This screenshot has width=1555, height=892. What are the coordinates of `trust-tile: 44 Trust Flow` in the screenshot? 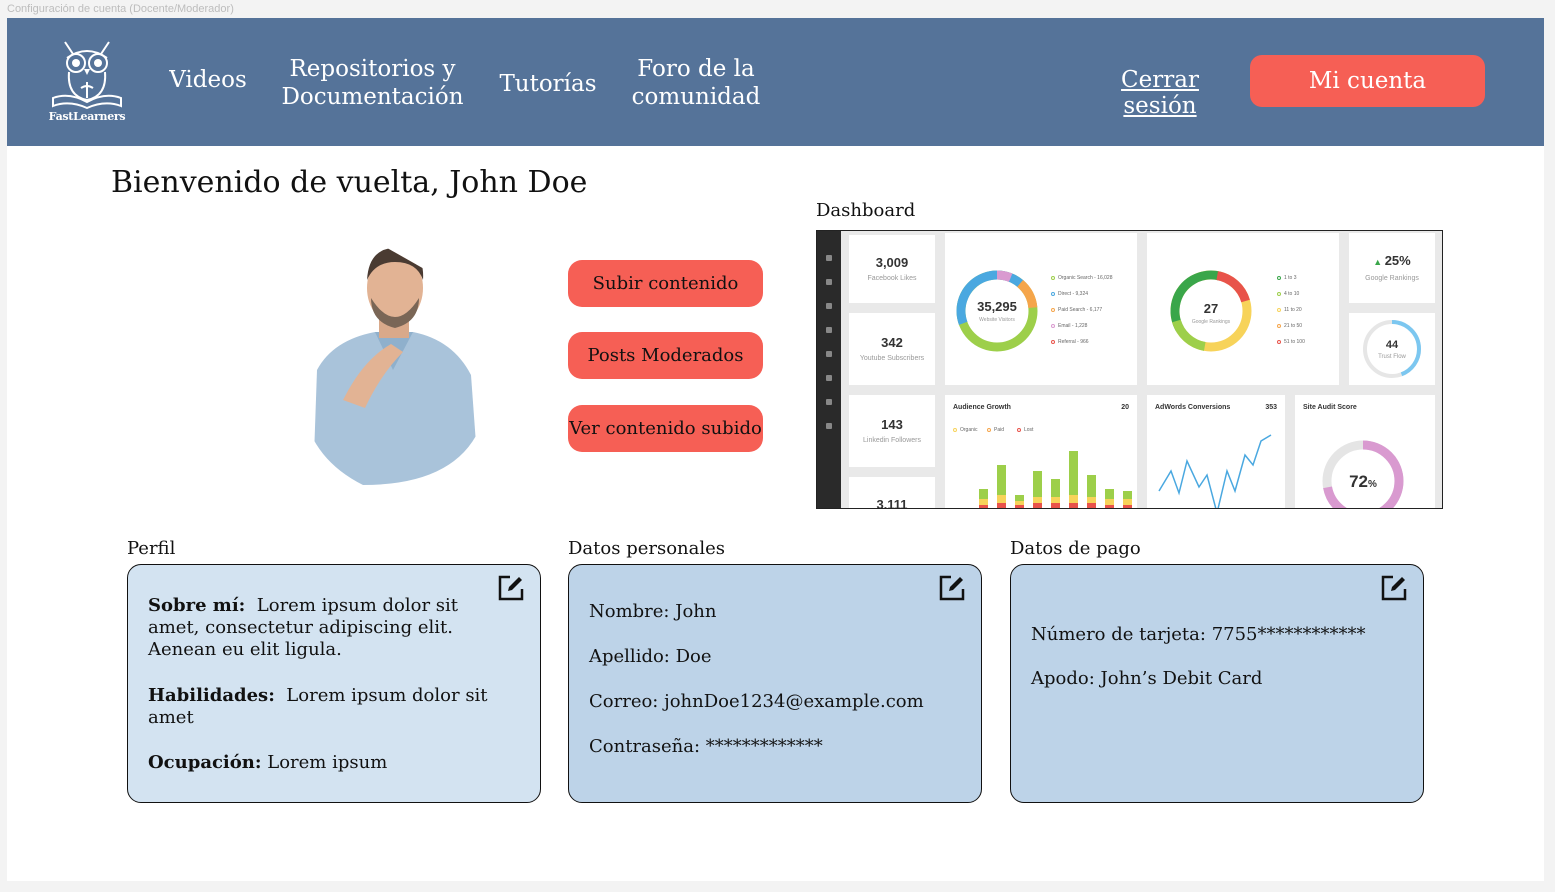 It's located at (1392, 349).